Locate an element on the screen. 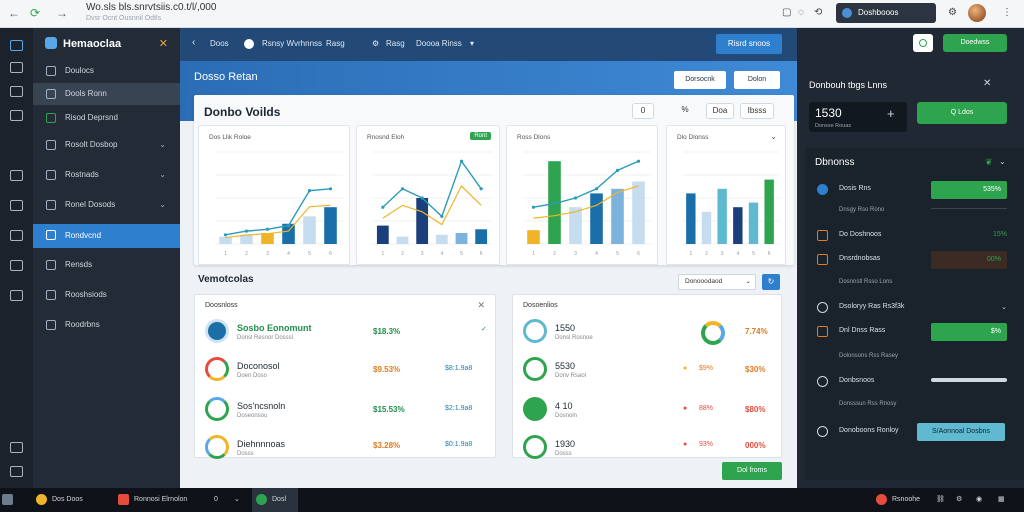 The image size is (1024, 512). green-button: Q Ldos is located at coordinates (962, 113).